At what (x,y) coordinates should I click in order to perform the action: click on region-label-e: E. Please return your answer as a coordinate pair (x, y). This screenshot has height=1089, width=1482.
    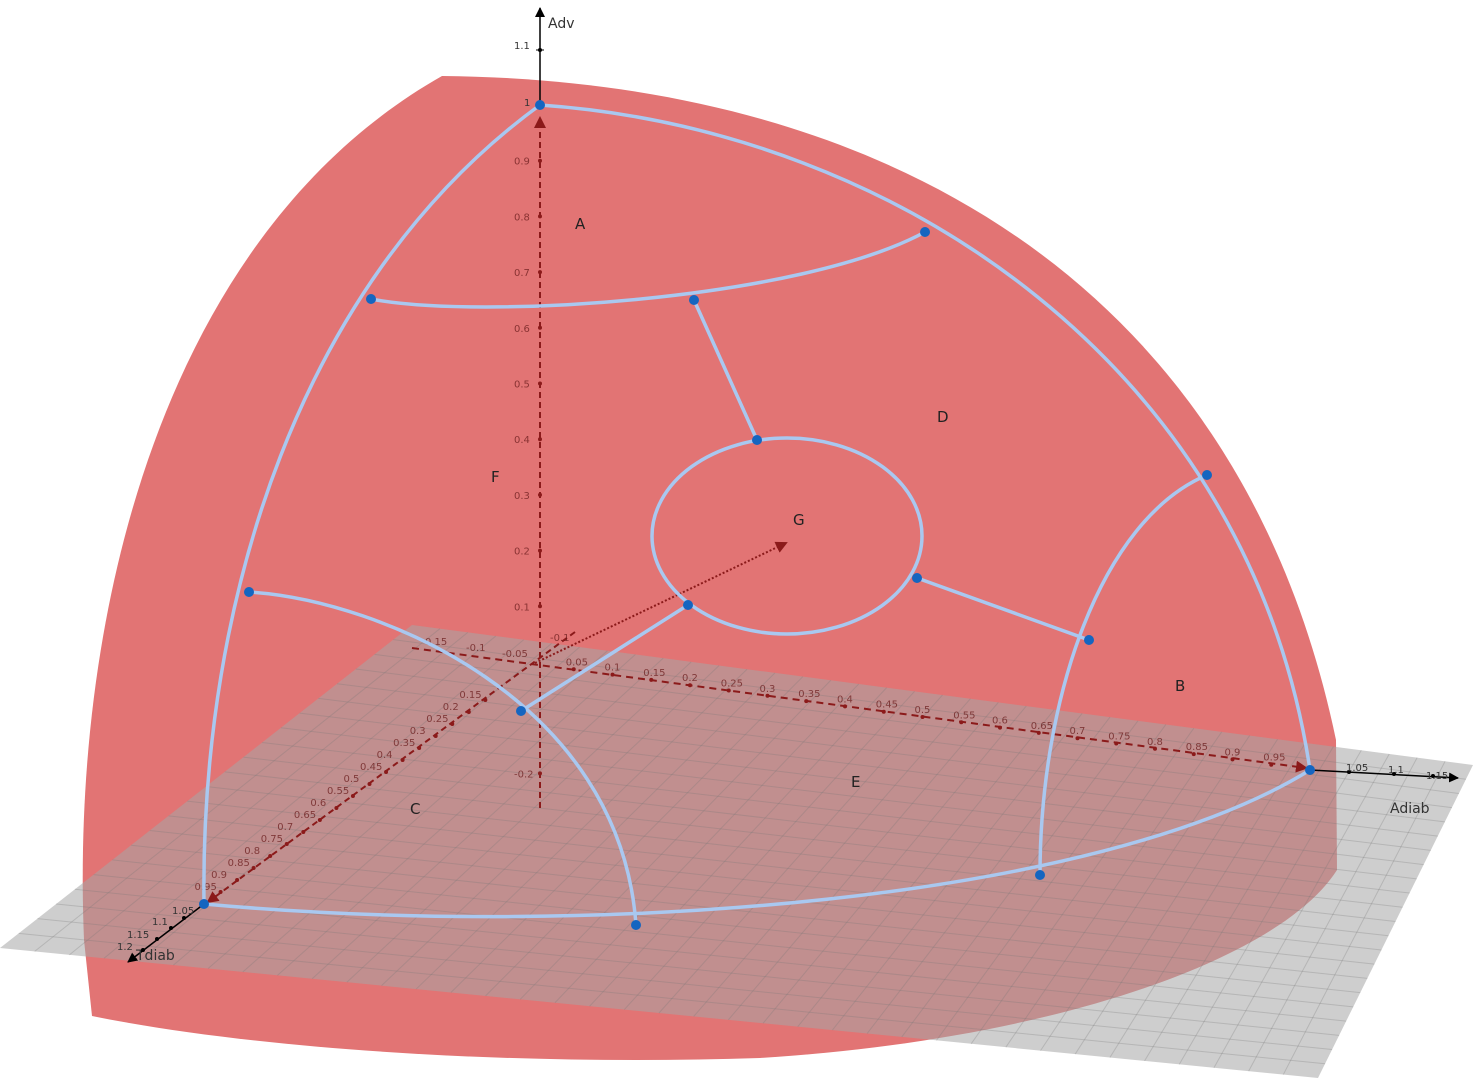
    Looking at the image, I should click on (855, 782).